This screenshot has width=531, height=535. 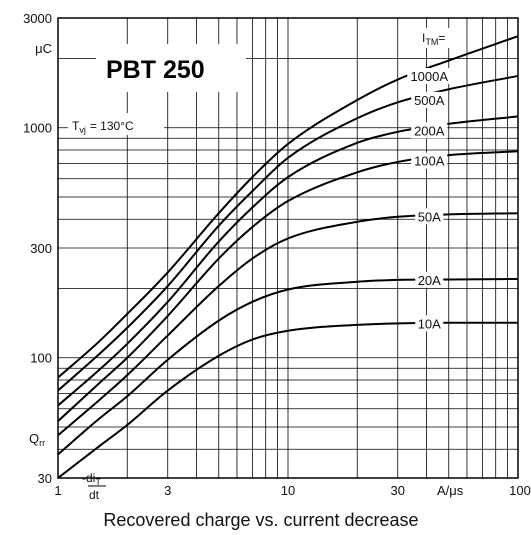 I want to click on x-axis-unit: A/μs, so click(x=450, y=490).